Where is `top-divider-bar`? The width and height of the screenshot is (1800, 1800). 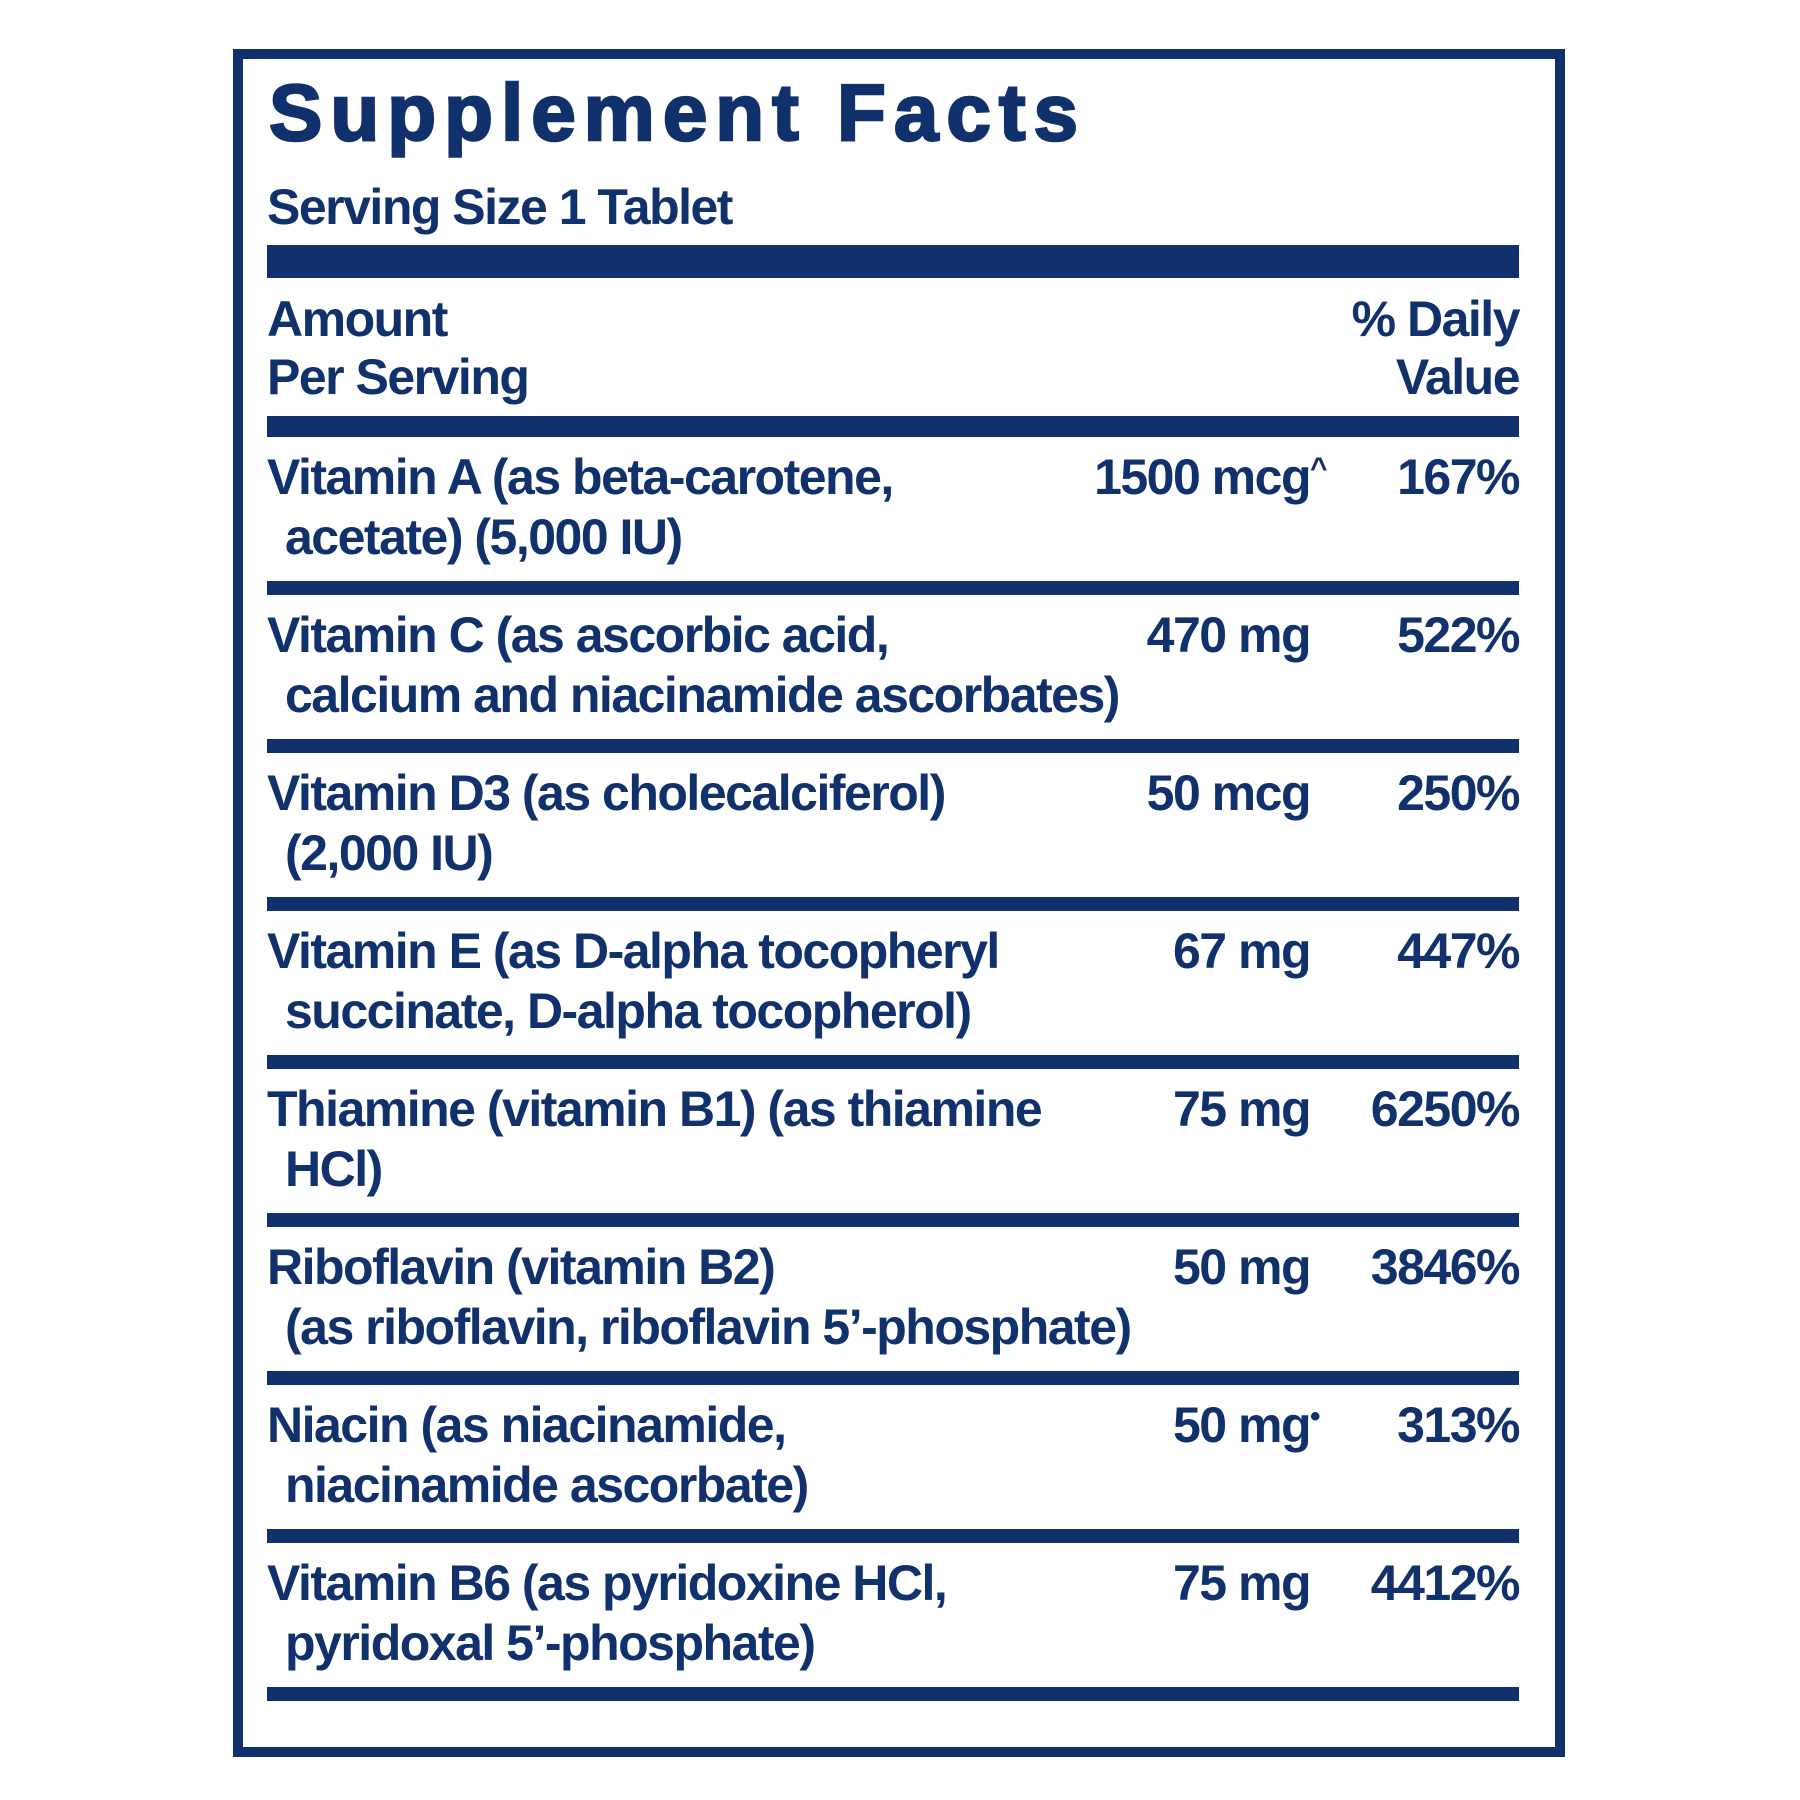 top-divider-bar is located at coordinates (893, 261).